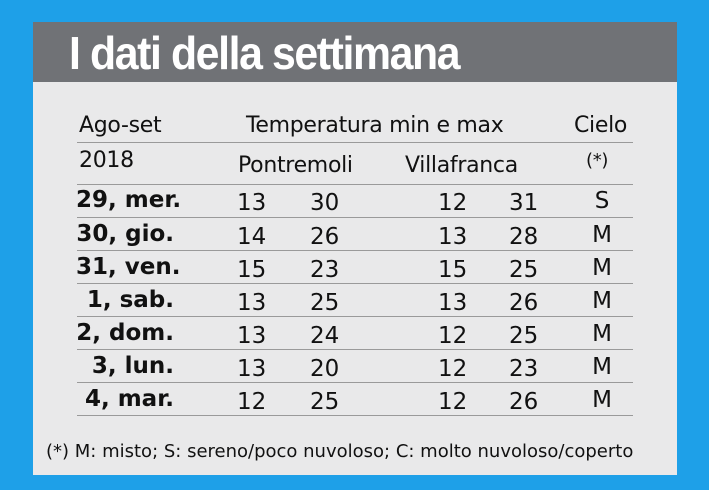 The image size is (709, 490). What do you see at coordinates (453, 270) in the screenshot?
I see `villafranca-min: 15` at bounding box center [453, 270].